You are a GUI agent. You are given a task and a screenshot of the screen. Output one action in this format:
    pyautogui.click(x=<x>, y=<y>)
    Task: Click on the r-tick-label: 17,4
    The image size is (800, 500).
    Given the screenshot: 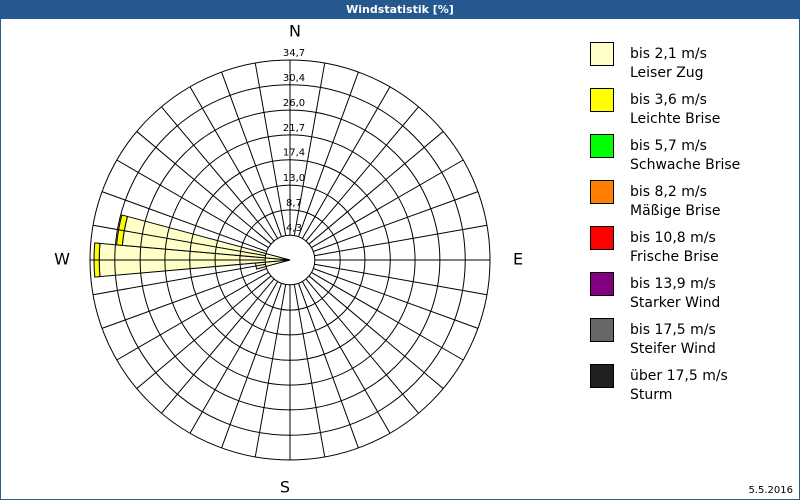 What is the action you would take?
    pyautogui.click(x=294, y=153)
    